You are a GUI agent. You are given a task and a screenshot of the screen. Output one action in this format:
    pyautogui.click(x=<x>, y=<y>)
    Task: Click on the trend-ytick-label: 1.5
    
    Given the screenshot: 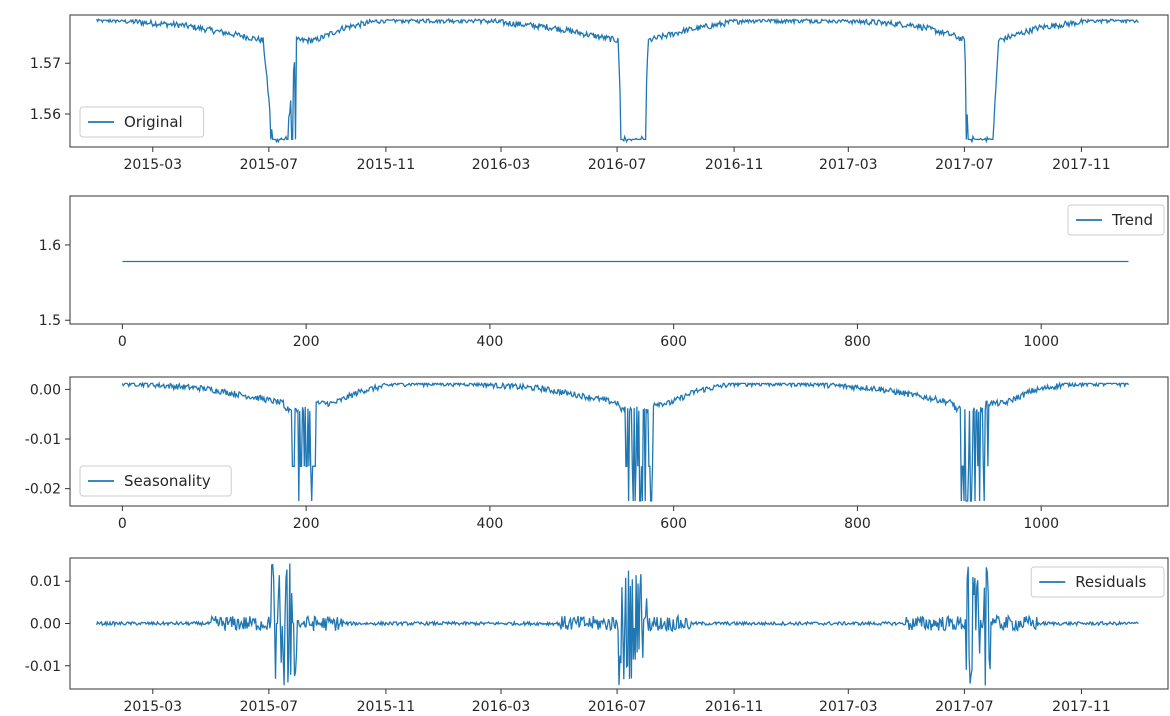 What is the action you would take?
    pyautogui.click(x=50, y=321)
    